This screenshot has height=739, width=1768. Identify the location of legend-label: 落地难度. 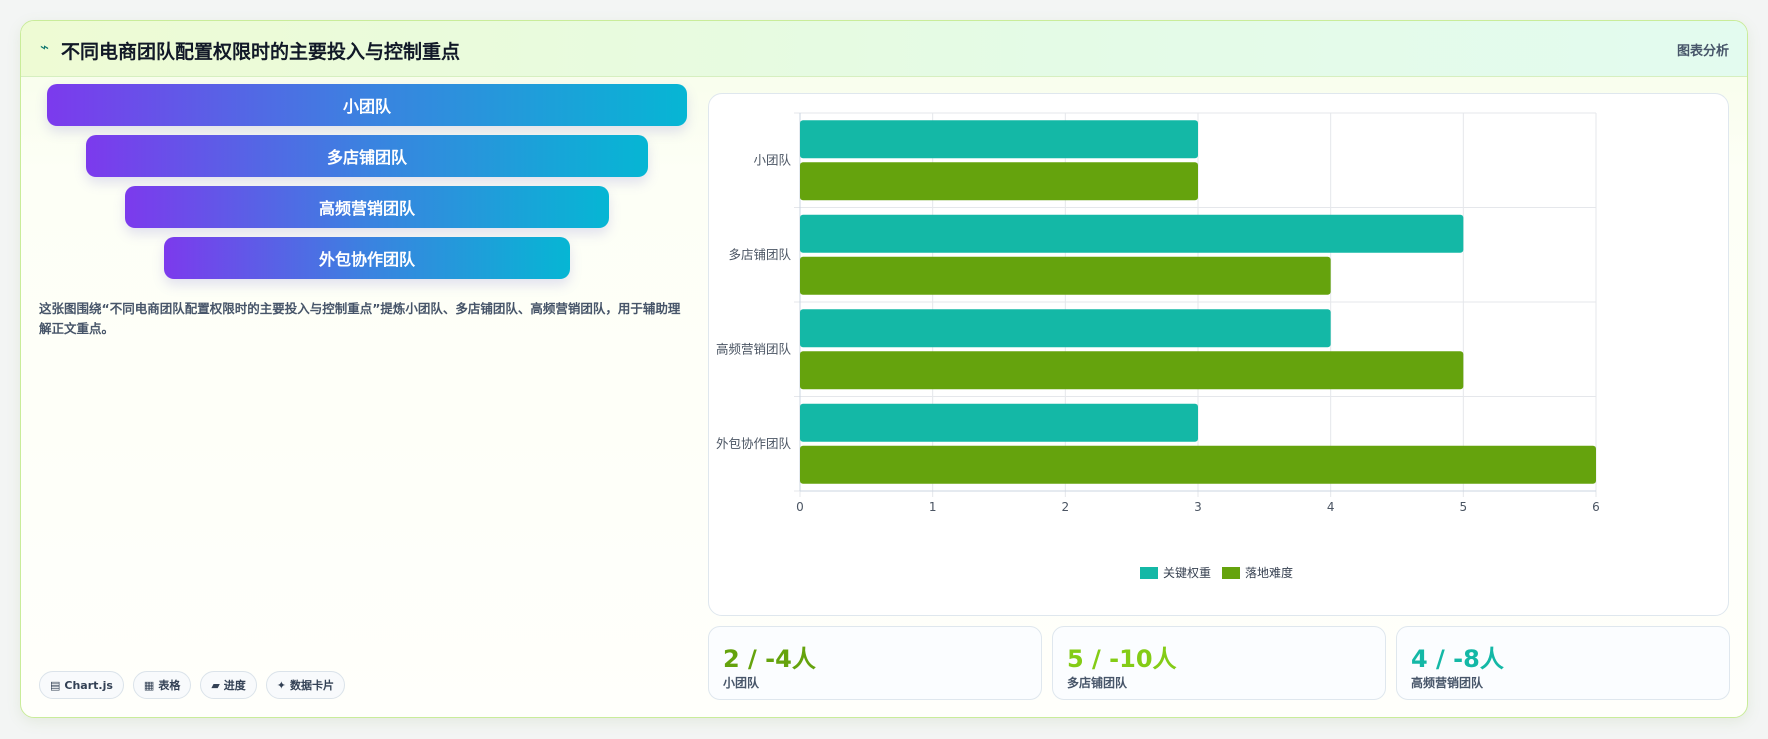
(1269, 572).